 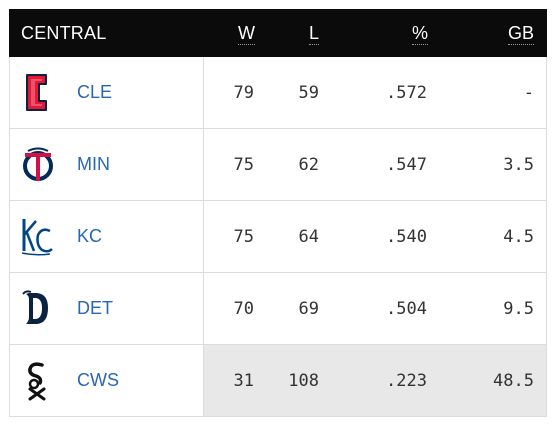 What do you see at coordinates (243, 93) in the screenshot?
I see `wins-value: 79` at bounding box center [243, 93].